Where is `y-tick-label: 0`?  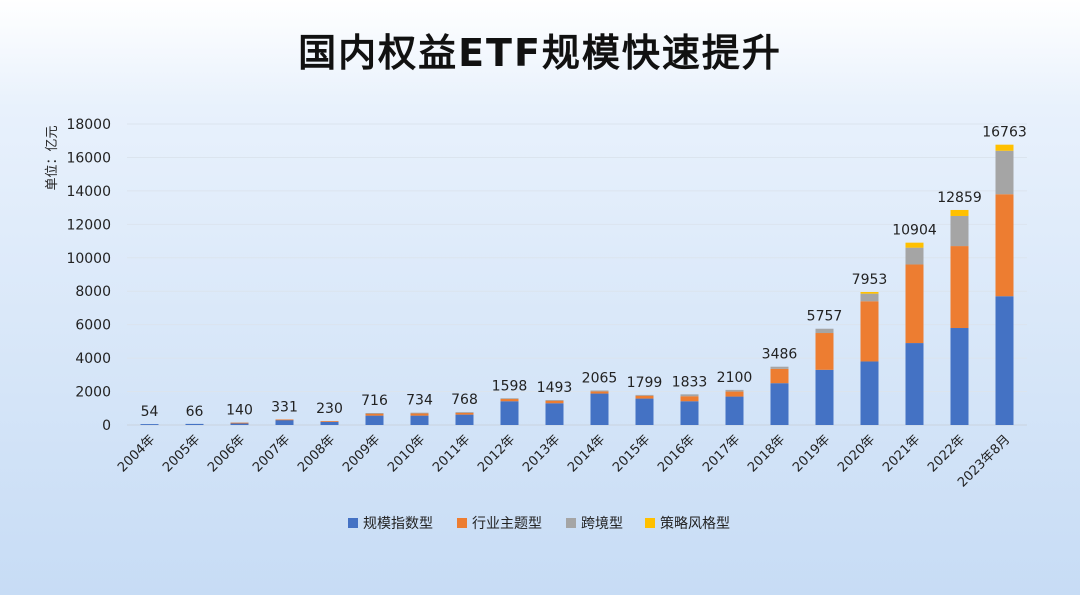
y-tick-label: 0 is located at coordinates (106, 426).